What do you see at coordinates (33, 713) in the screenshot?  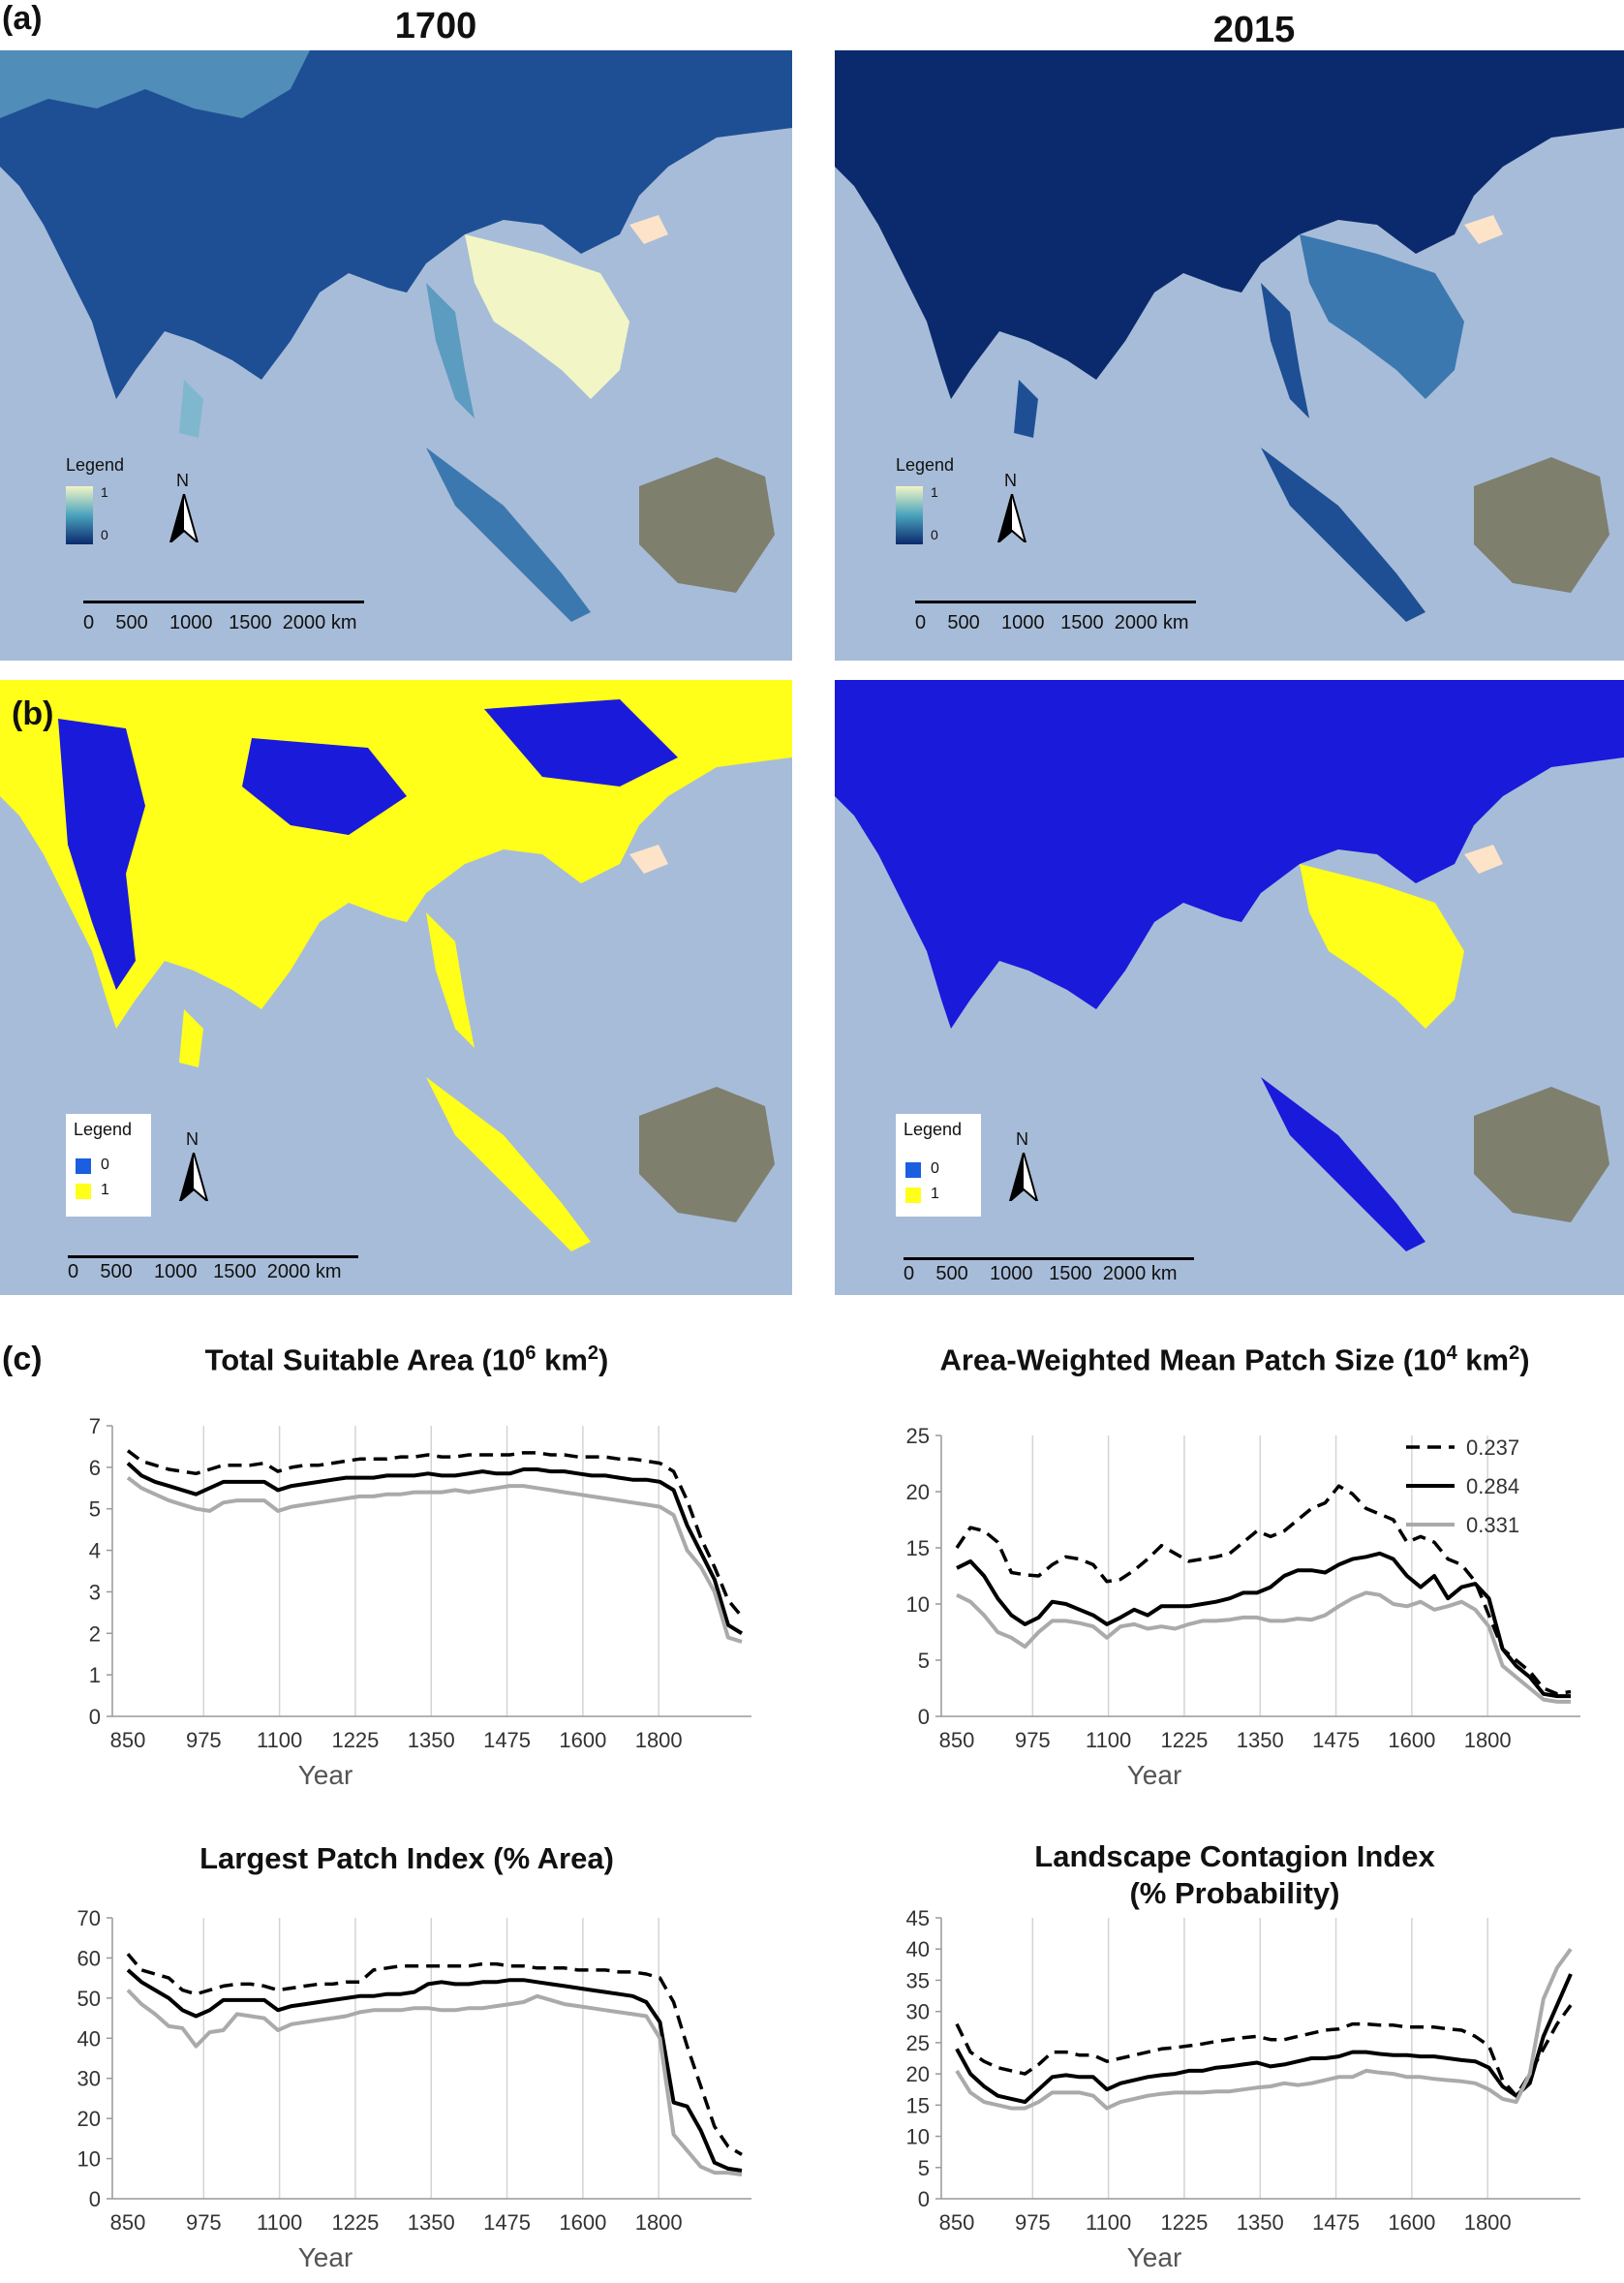 I see `panel-label-b: (b)` at bounding box center [33, 713].